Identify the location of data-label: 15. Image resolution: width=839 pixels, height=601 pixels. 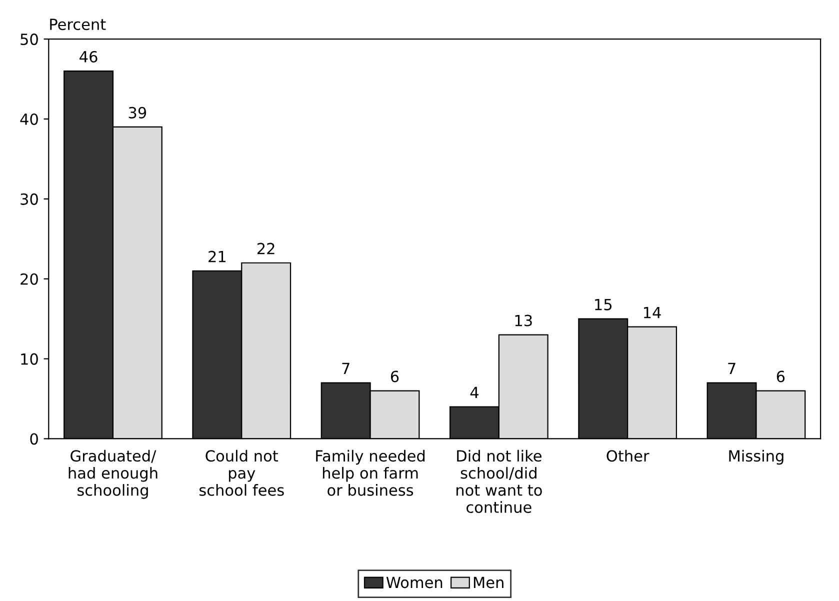
(603, 304).